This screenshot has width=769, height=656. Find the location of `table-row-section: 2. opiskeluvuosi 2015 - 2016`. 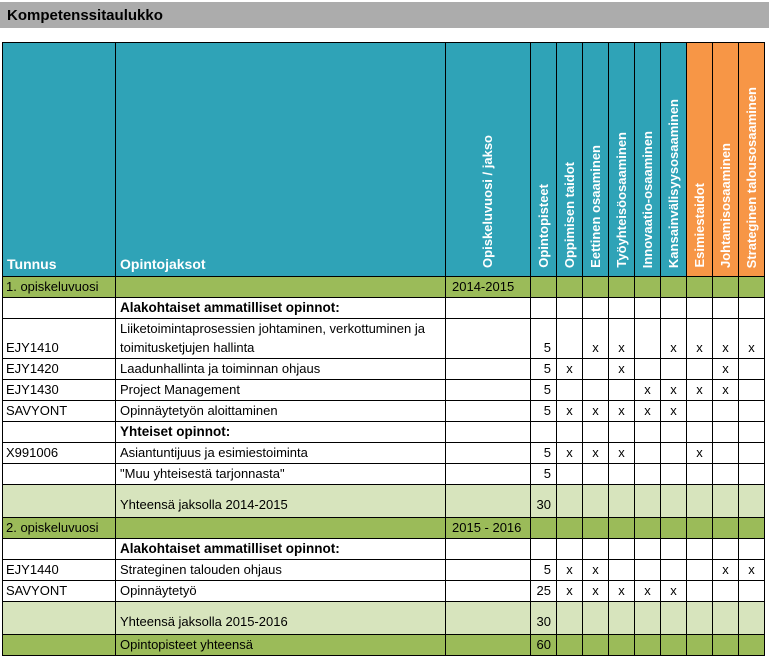

table-row-section: 2. opiskeluvuosi 2015 - 2016 is located at coordinates (383, 528).